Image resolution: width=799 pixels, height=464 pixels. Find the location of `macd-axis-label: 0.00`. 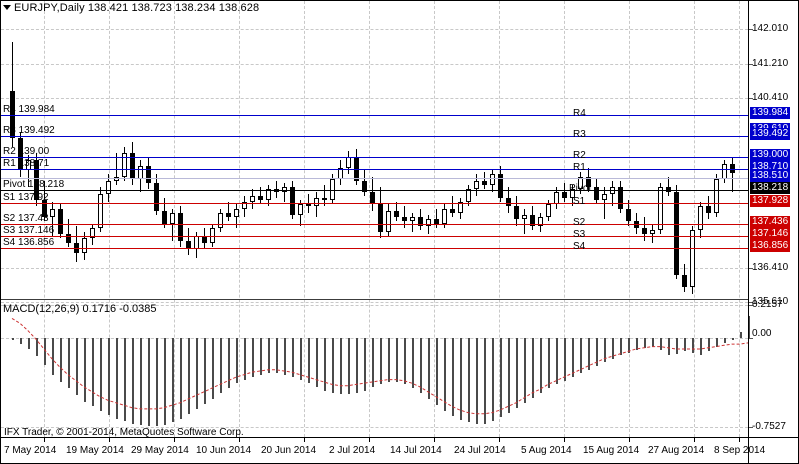

macd-axis-label: 0.00 is located at coordinates (762, 333).